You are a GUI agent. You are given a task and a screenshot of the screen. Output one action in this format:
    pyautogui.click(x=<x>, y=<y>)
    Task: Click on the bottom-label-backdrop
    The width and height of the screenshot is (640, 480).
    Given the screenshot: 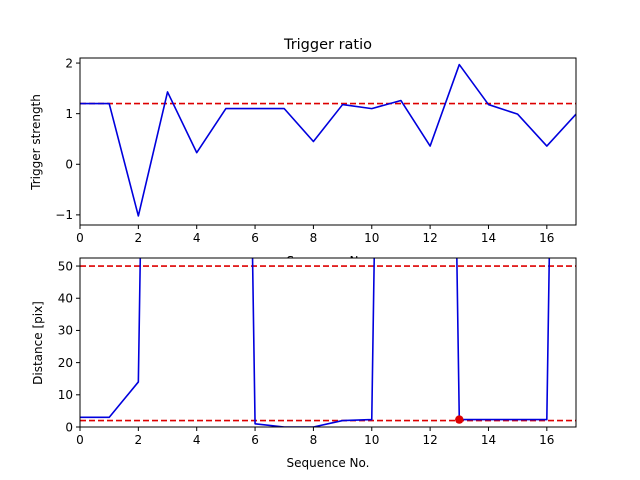 What is the action you would take?
    pyautogui.click(x=328, y=465)
    